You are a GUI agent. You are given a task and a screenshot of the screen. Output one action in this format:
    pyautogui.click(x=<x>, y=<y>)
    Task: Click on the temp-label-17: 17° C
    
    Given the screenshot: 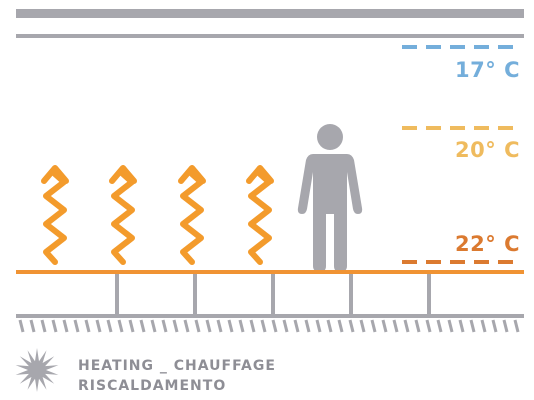 What is the action you would take?
    pyautogui.click(x=487, y=70)
    